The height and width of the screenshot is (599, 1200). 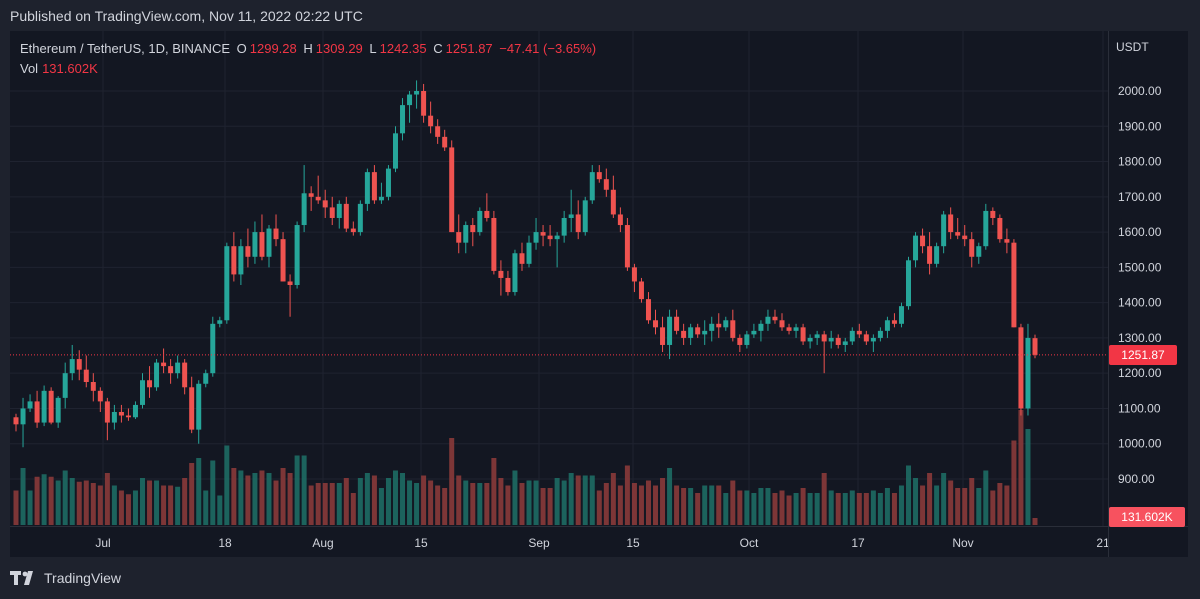 What do you see at coordinates (1140, 338) in the screenshot?
I see `price-tick-label: 1300.00` at bounding box center [1140, 338].